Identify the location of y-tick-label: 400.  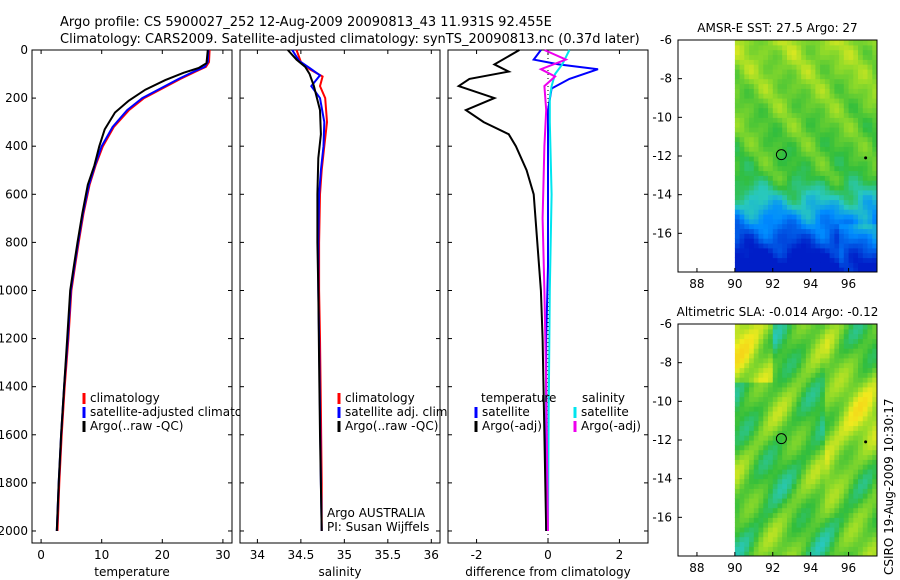
(16, 146).